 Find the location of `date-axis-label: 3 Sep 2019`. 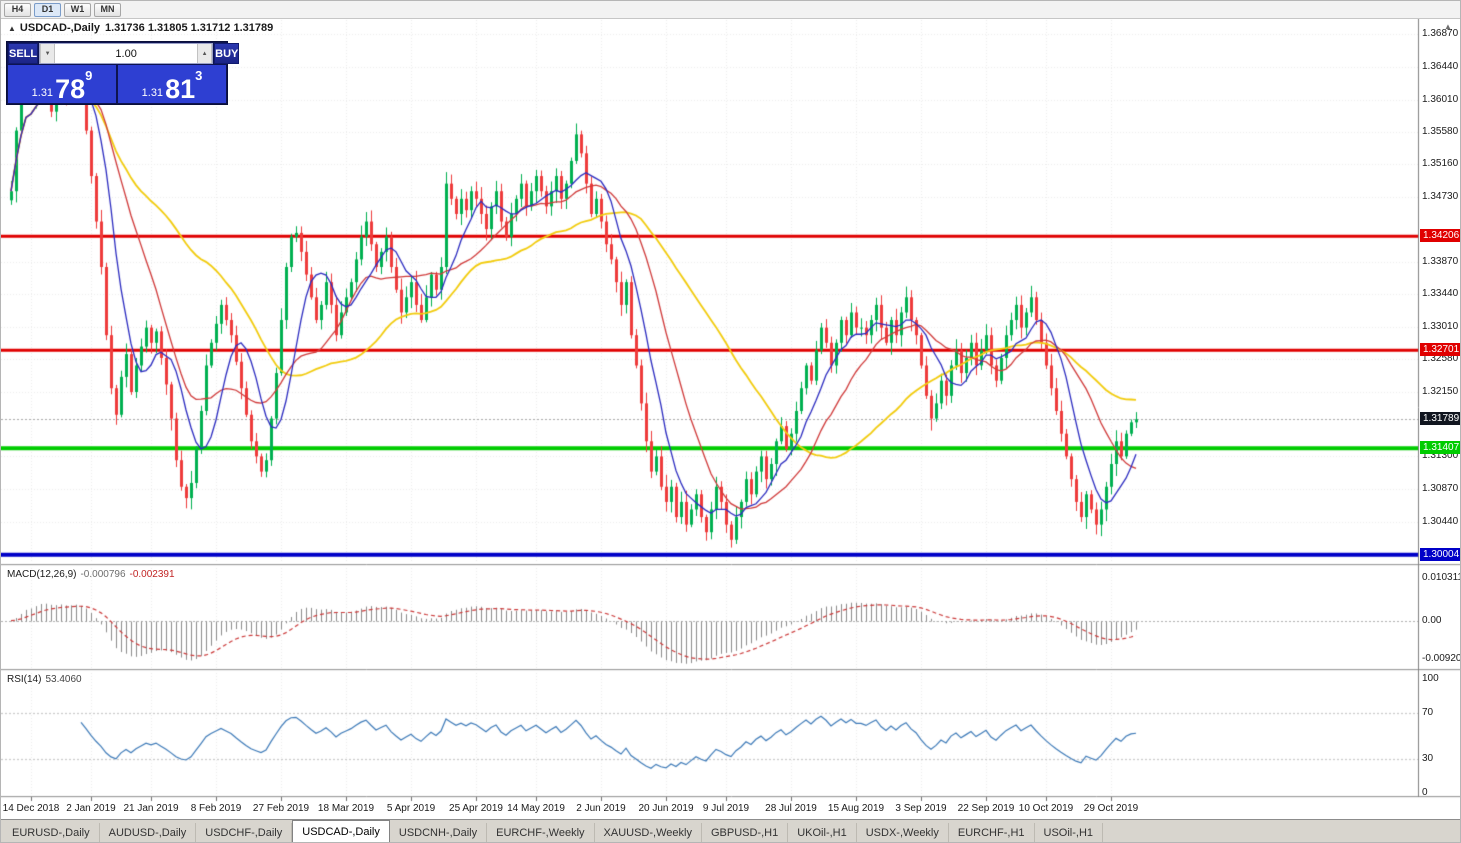

date-axis-label: 3 Sep 2019 is located at coordinates (921, 808).